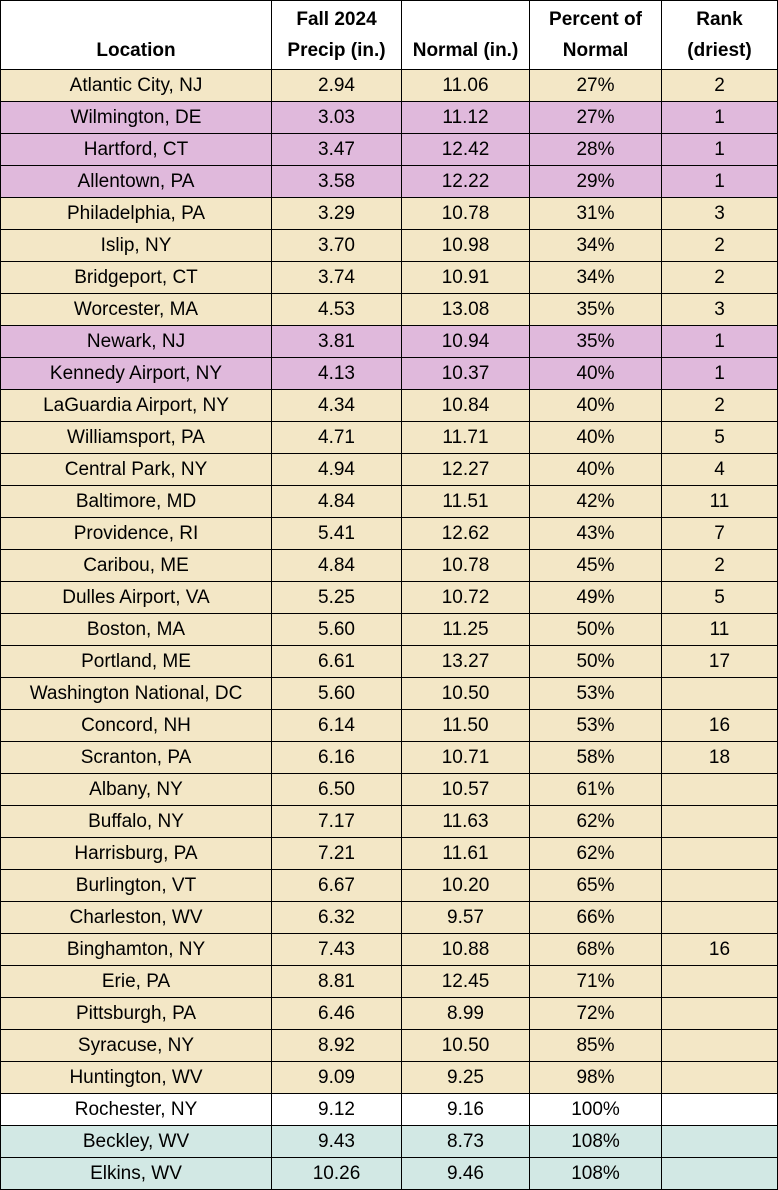 The height and width of the screenshot is (1190, 778). I want to click on value-cell: 4.13, so click(337, 374).